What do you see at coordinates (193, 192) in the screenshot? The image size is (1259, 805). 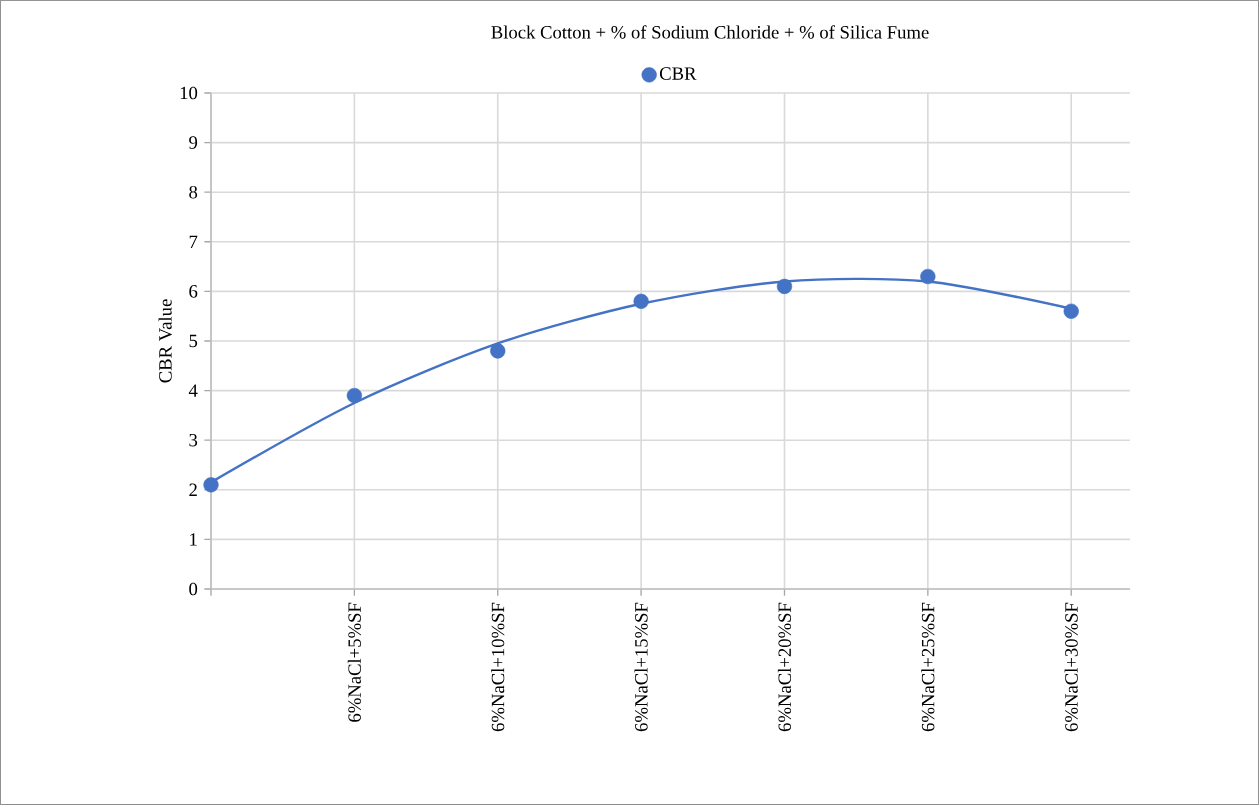 I see `y-tick-label: 8` at bounding box center [193, 192].